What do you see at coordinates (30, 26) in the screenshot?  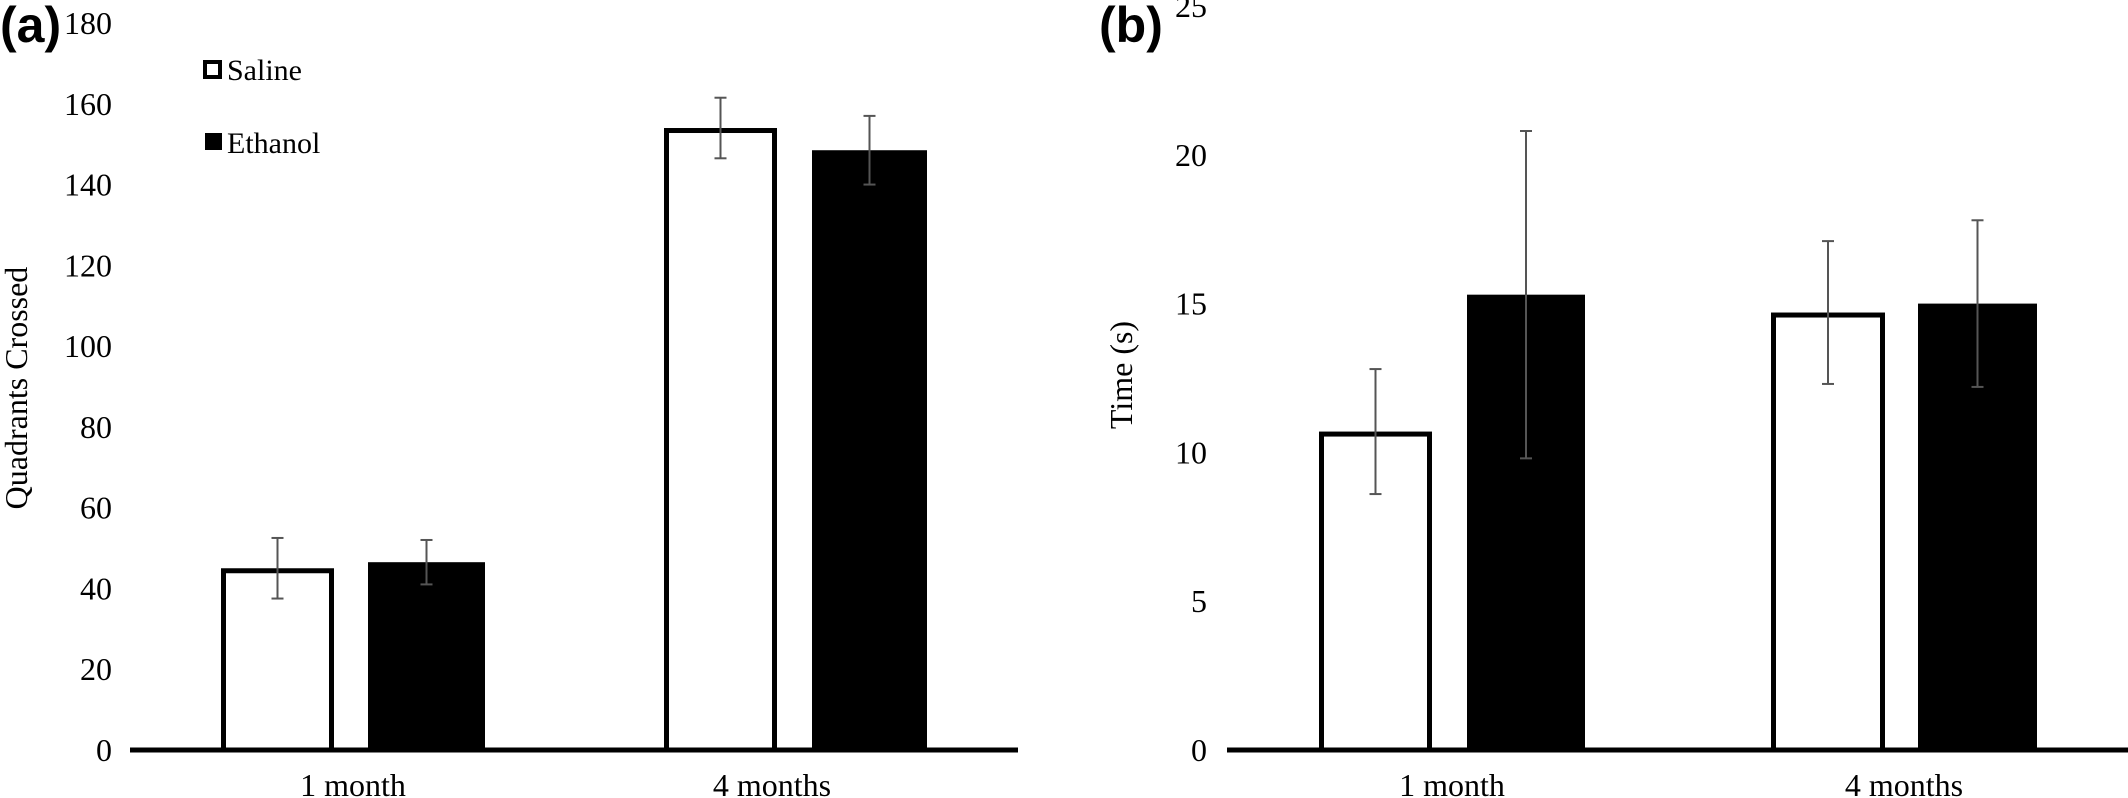 I see `panel-a-label: (a)` at bounding box center [30, 26].